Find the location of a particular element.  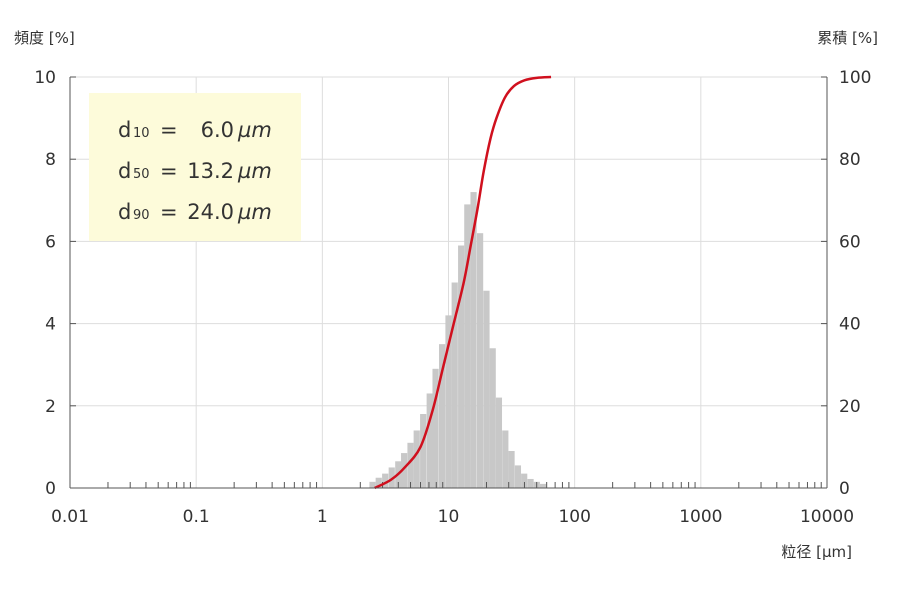

x-tick-label: 1000 is located at coordinates (700, 517).